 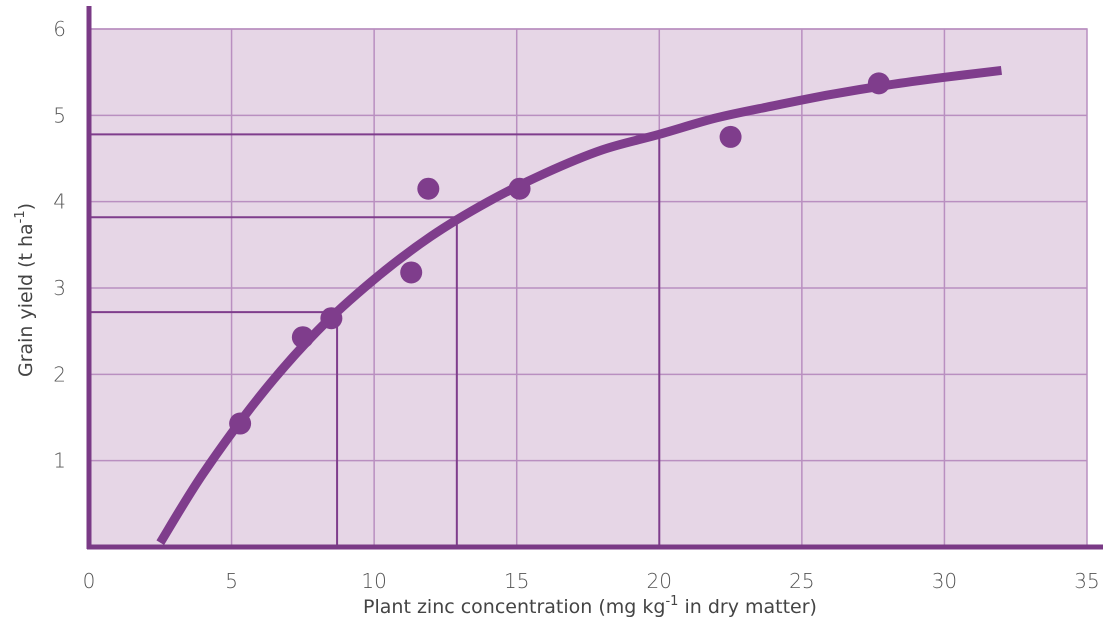 What do you see at coordinates (373, 581) in the screenshot?
I see `x-tick-label: 10` at bounding box center [373, 581].